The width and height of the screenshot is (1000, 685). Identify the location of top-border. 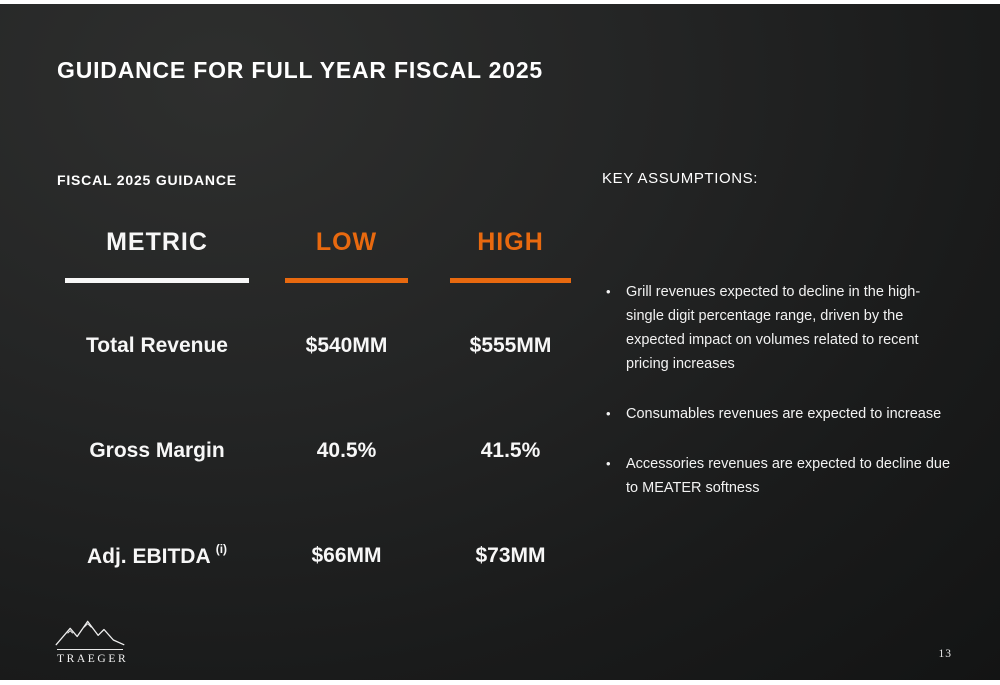
(500, 2).